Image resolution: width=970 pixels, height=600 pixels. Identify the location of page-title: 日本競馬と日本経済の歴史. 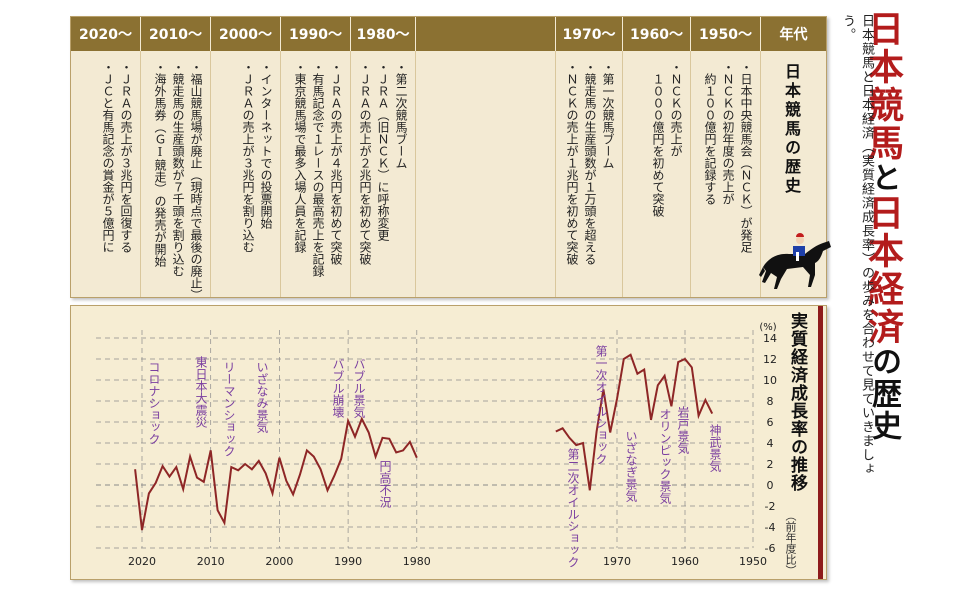
(883, 226).